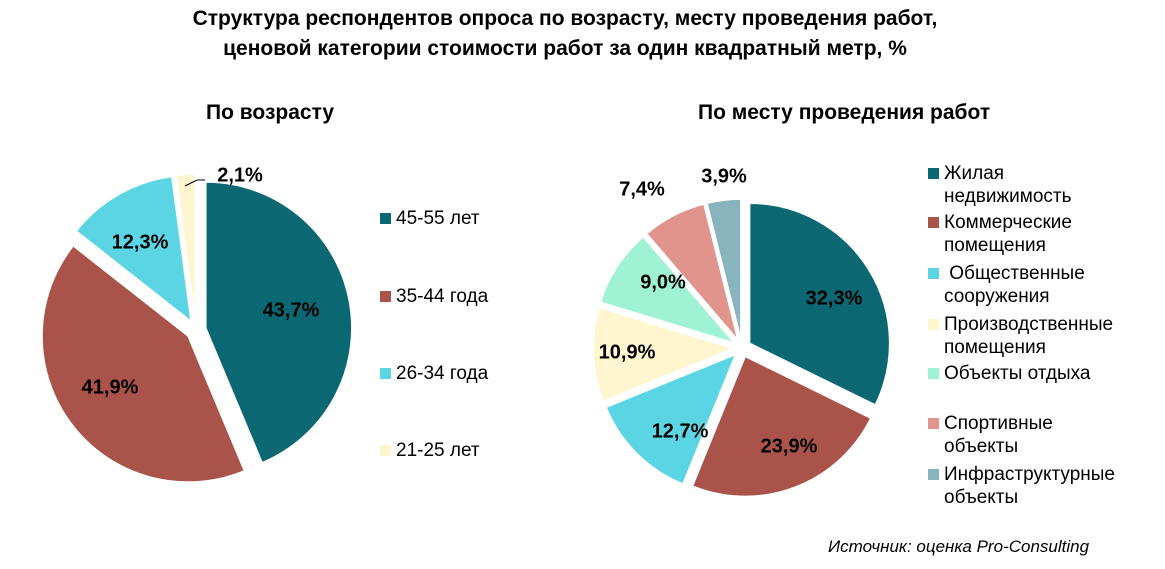 The width and height of the screenshot is (1165, 569). What do you see at coordinates (724, 176) in the screenshot?
I see `pie1-data-label-6: 3,9%` at bounding box center [724, 176].